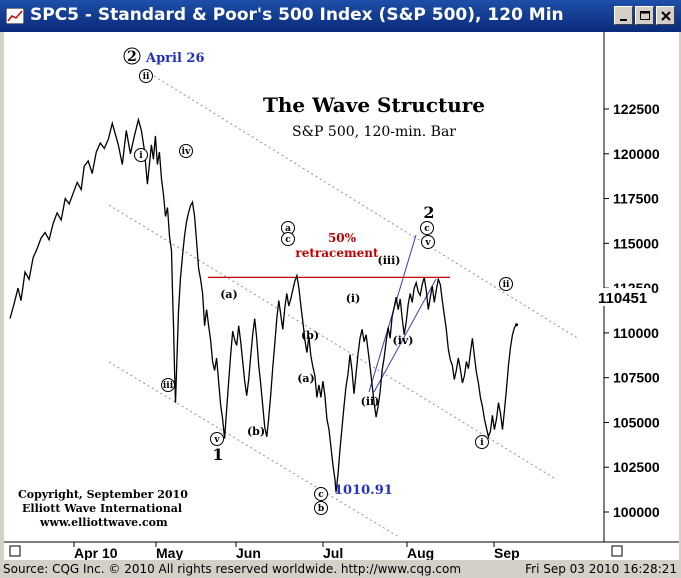 The height and width of the screenshot is (578, 681). I want to click on wave-ii-right-label-circle, so click(506, 284).